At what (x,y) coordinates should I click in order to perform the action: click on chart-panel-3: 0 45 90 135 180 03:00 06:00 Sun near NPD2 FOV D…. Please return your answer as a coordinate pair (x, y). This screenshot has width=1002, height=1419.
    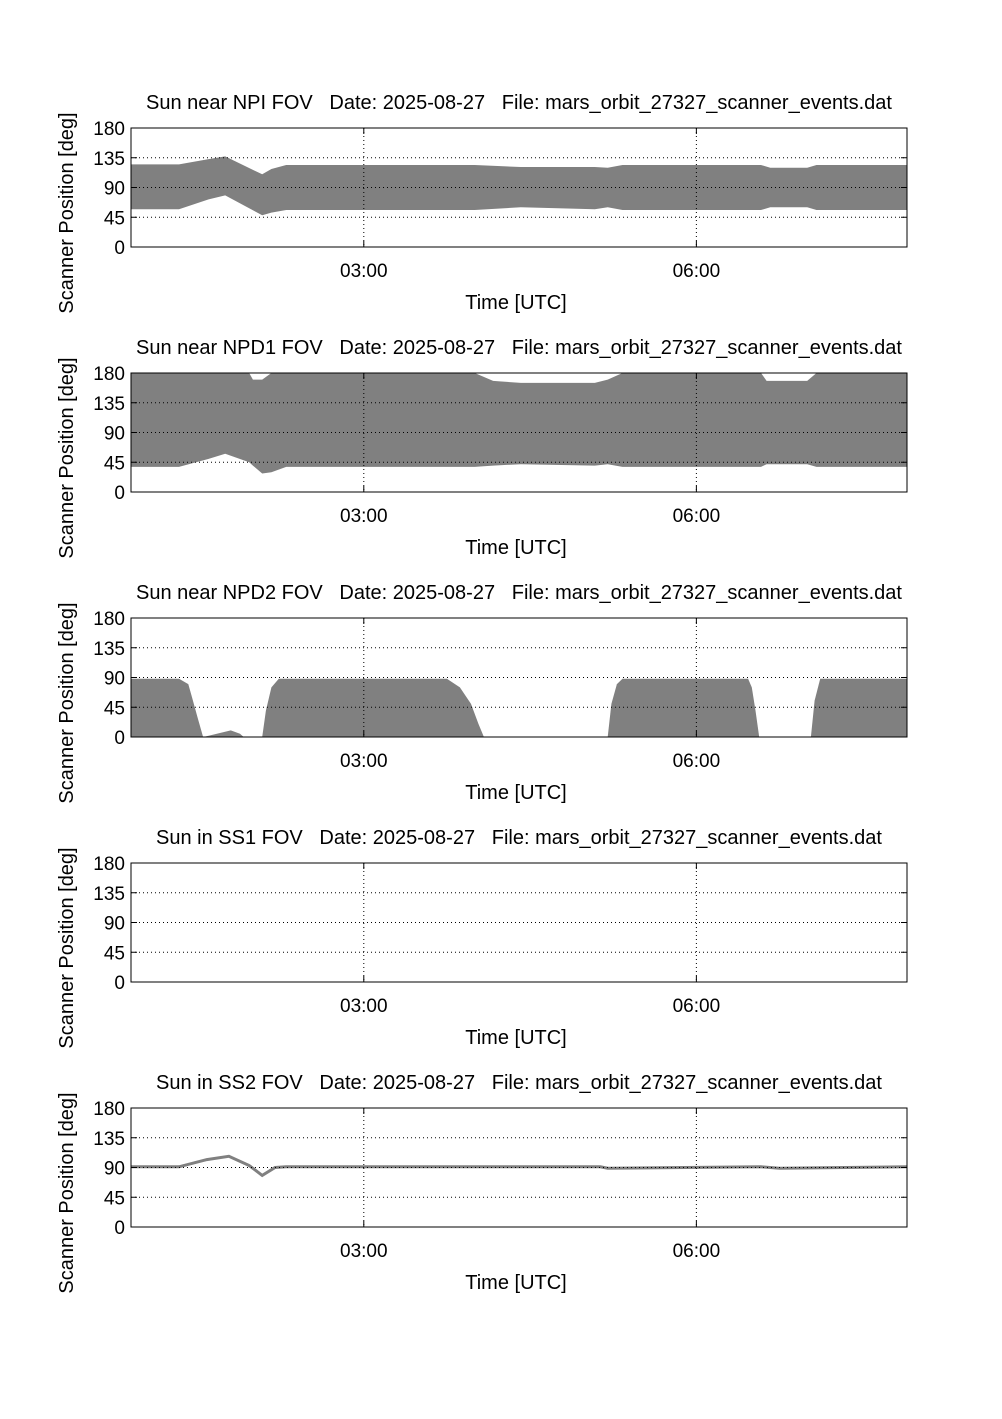
    Looking at the image, I should click on (482, 693).